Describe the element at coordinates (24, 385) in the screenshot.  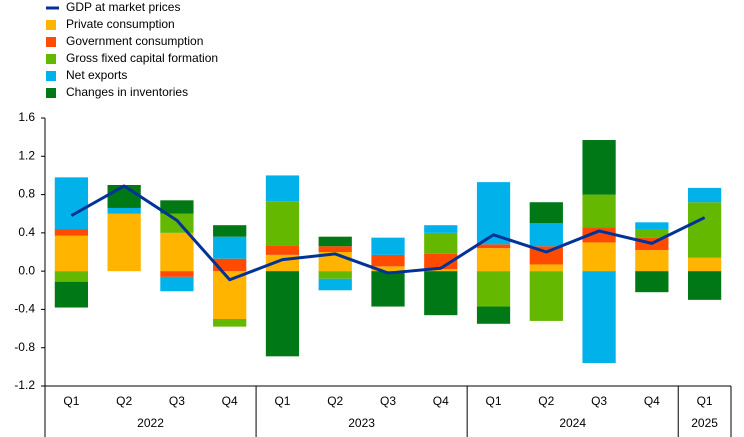
I see `y-tick-label: -1.2` at that location.